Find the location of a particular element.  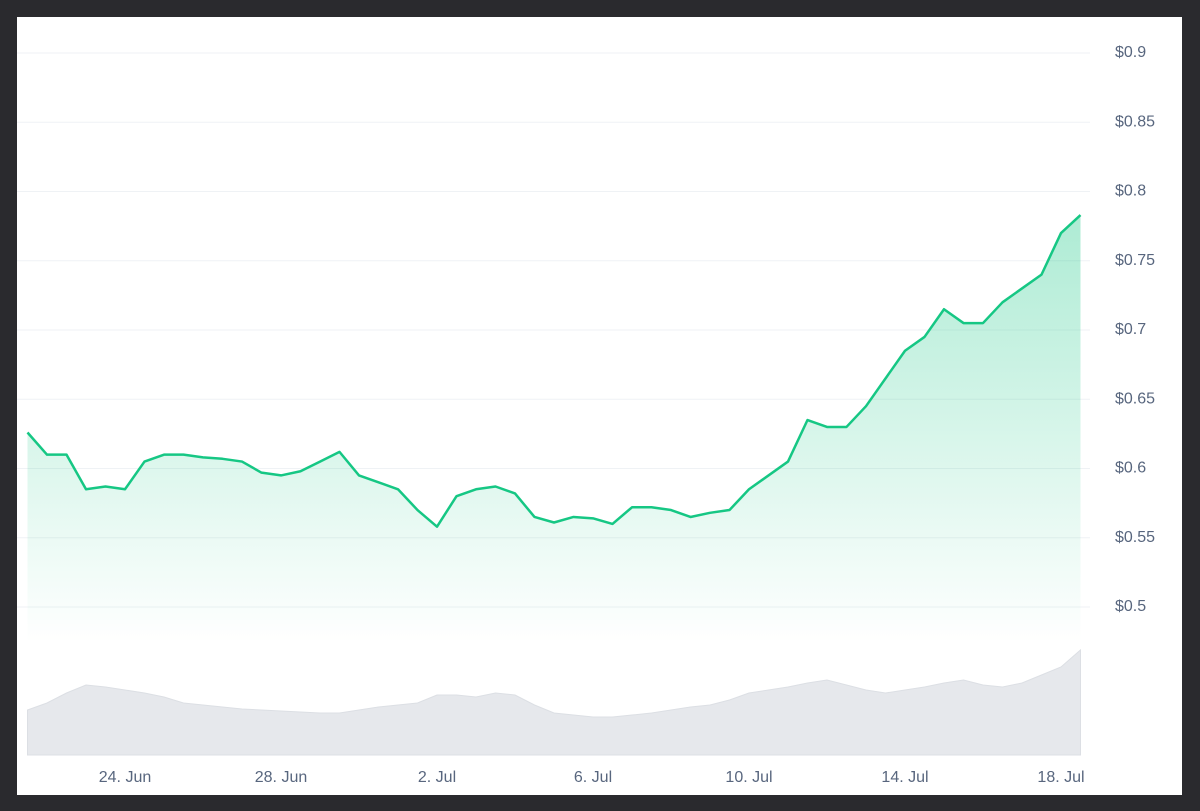

y-tick-label: $0.75 is located at coordinates (1135, 260).